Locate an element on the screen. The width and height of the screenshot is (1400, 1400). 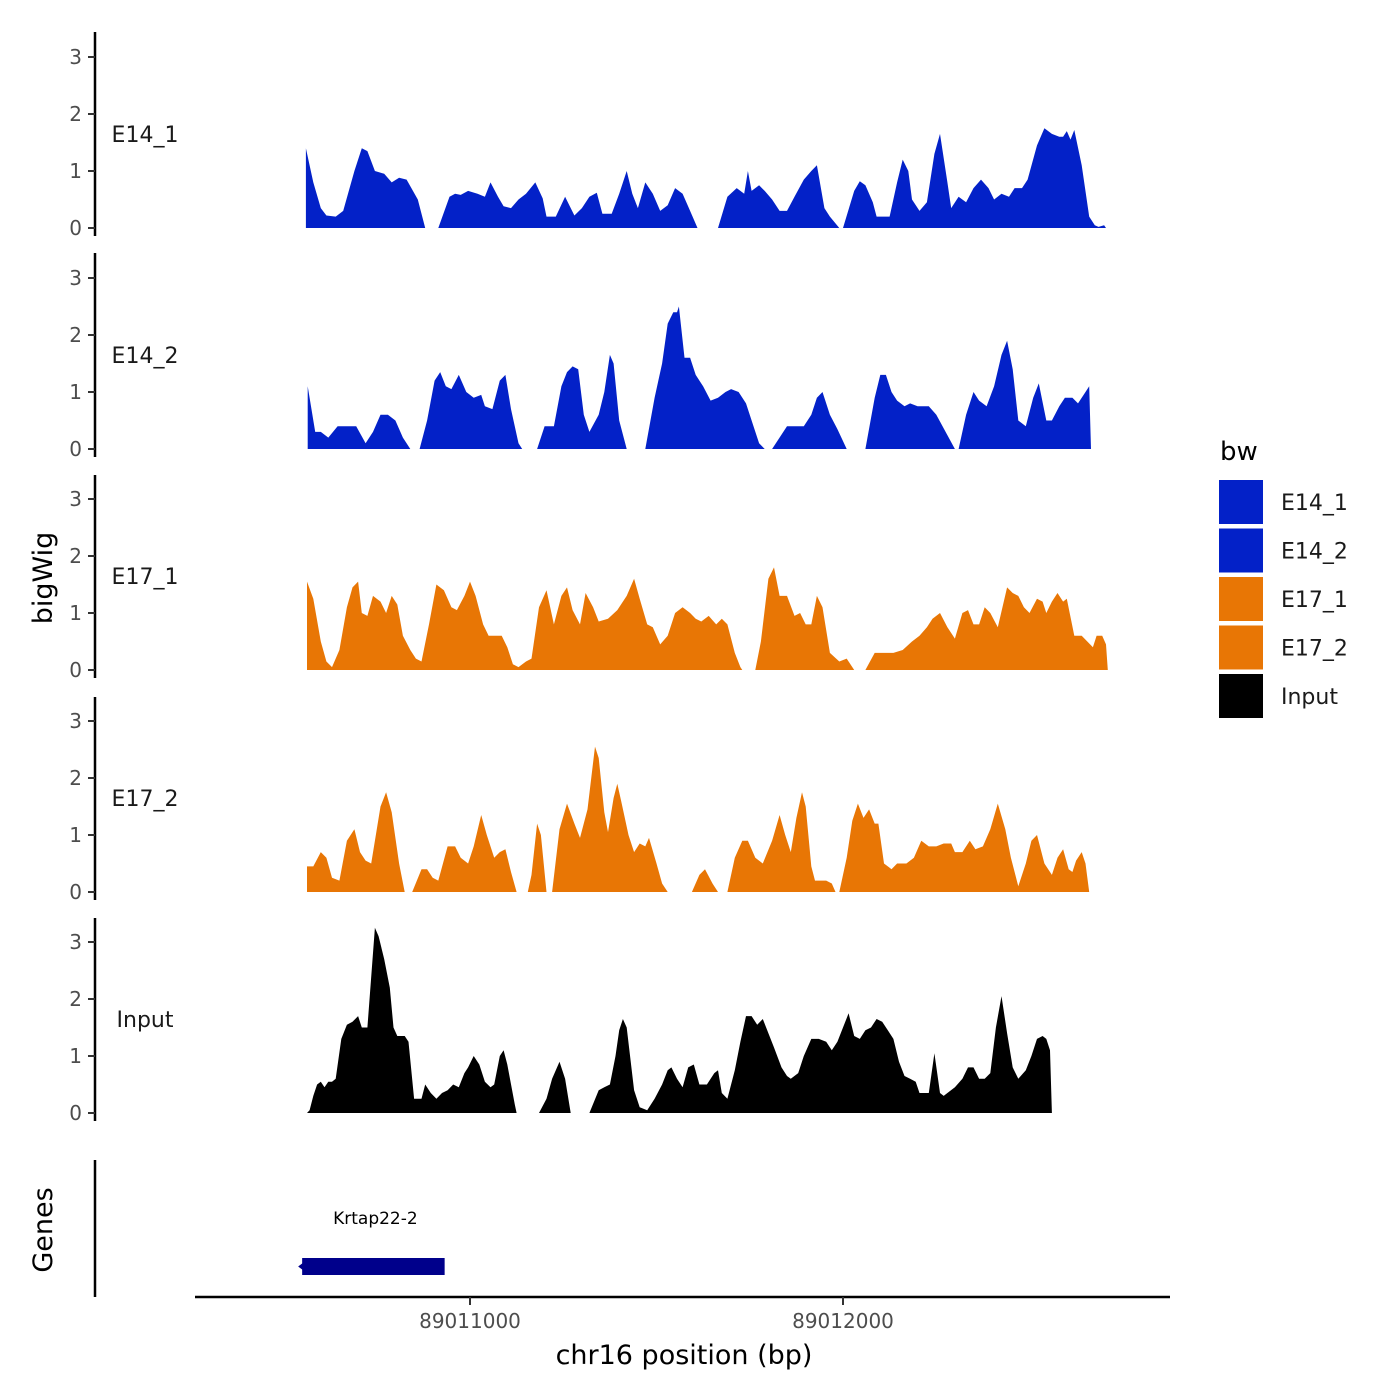
gene-track: Krtap22-2 is located at coordinates (269, 1228).